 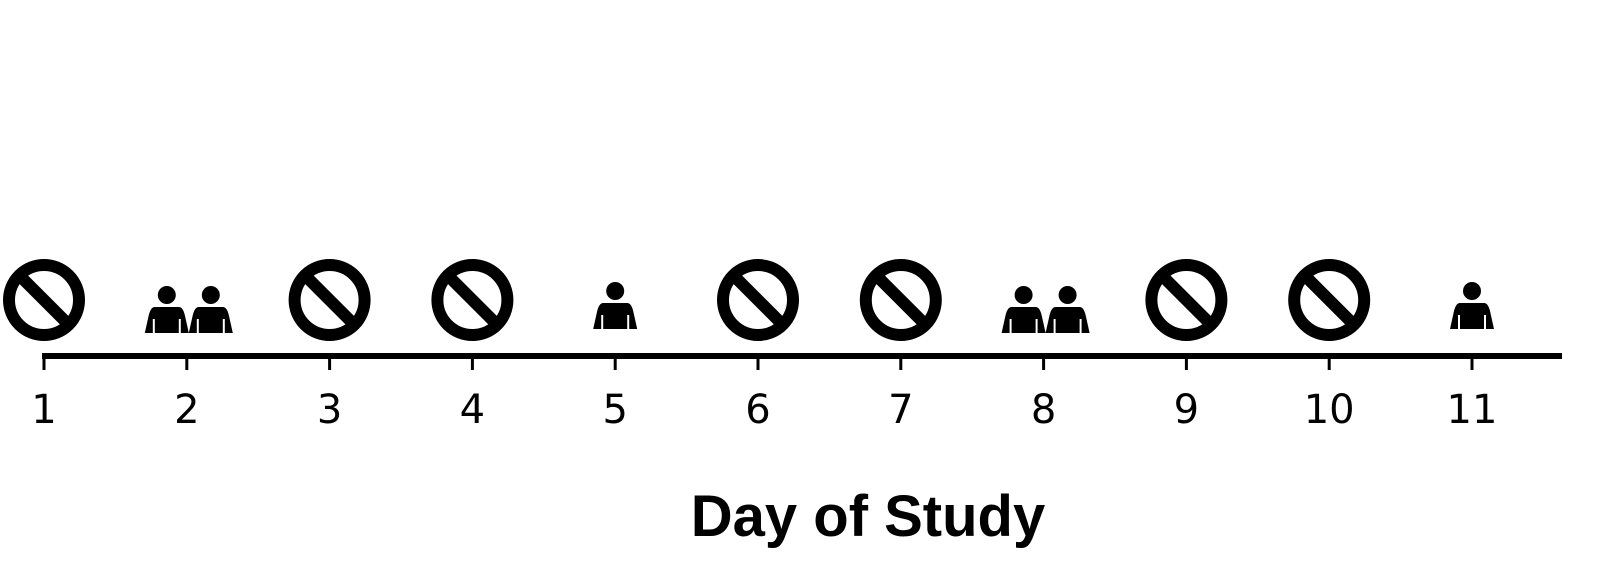 What do you see at coordinates (758, 363) in the screenshot?
I see `timeline-ticks` at bounding box center [758, 363].